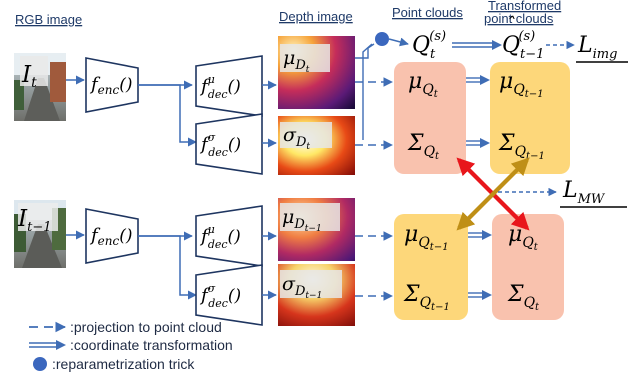  I want to click on reparam-node, so click(382, 39).